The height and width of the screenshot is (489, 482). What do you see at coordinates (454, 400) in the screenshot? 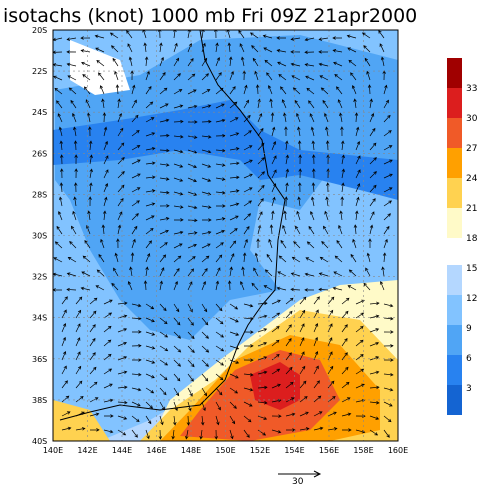
I see `colorbar-segment` at bounding box center [454, 400].